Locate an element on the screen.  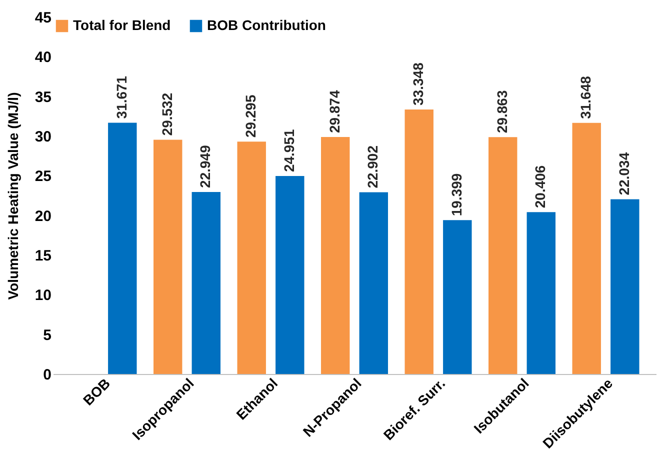
y-tick-label: 10 is located at coordinates (43, 295).